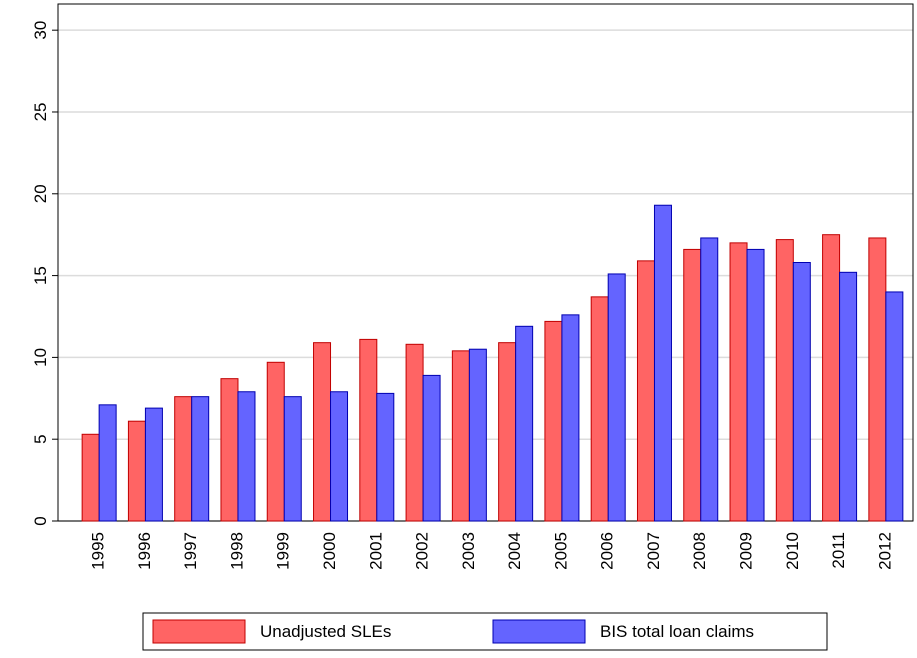 The width and height of the screenshot is (917, 658). Describe the element at coordinates (40, 275) in the screenshot. I see `y-tick-label: 15` at that location.